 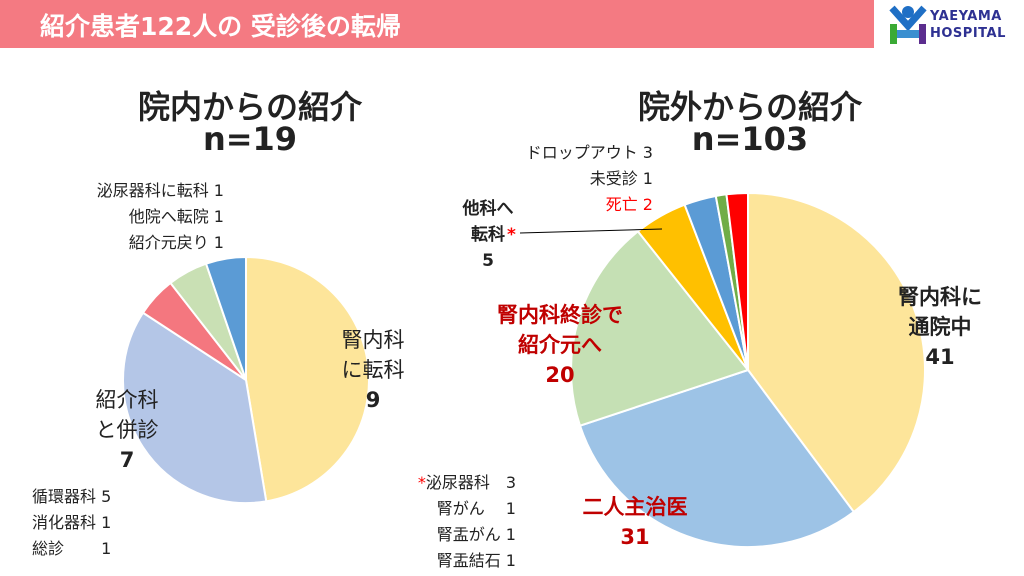 I want to click on label-end: 紹介元へ, so click(x=560, y=345).